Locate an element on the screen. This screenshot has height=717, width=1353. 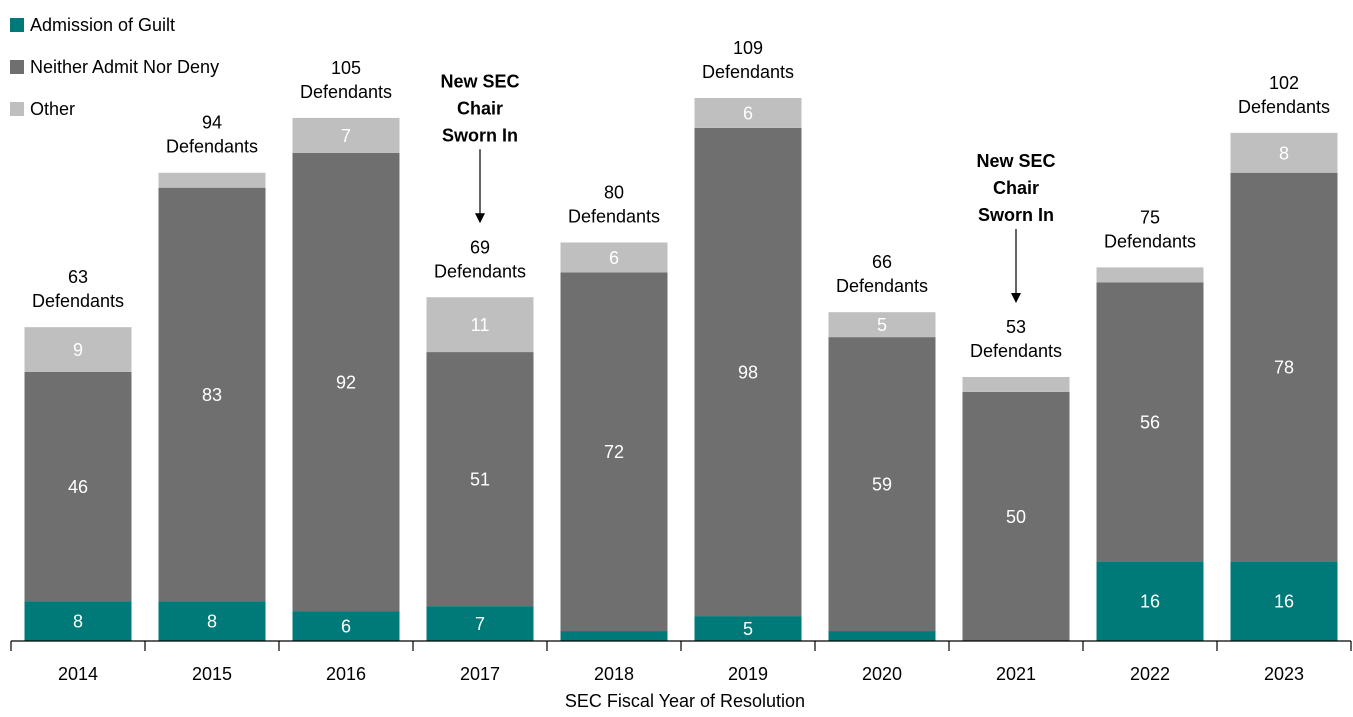
x-tick-label: 2020 is located at coordinates (882, 674).